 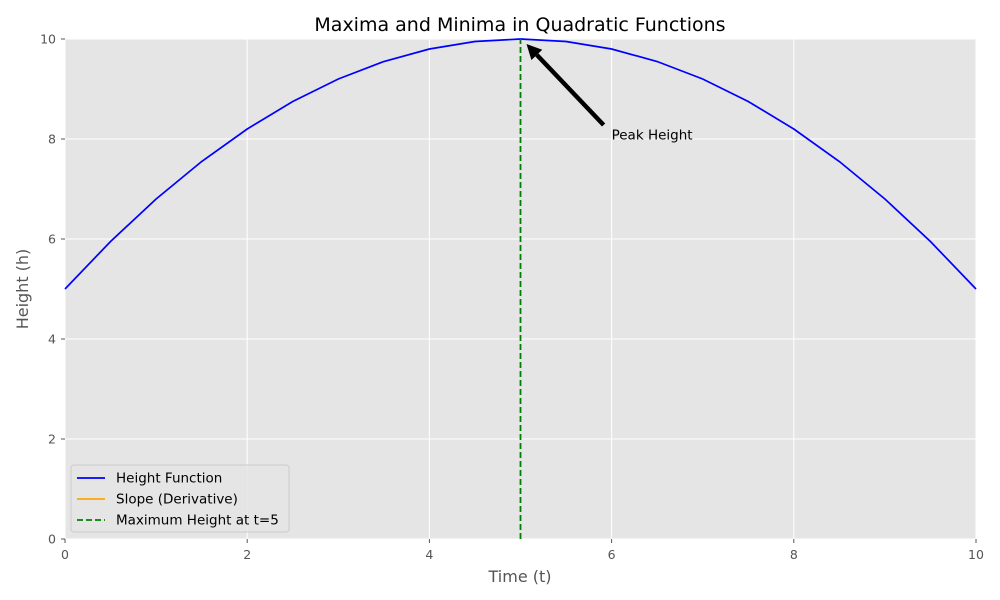 What do you see at coordinates (52, 339) in the screenshot?
I see `y-tick-label: 4` at bounding box center [52, 339].